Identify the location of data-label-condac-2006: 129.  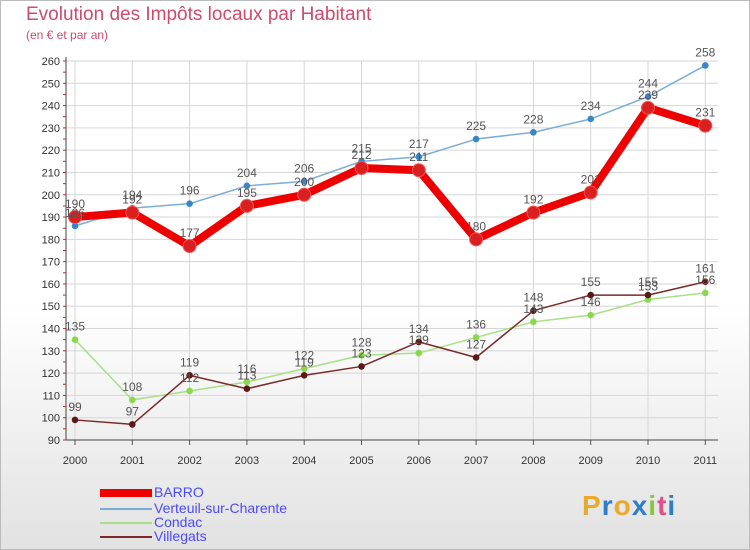
(419, 340).